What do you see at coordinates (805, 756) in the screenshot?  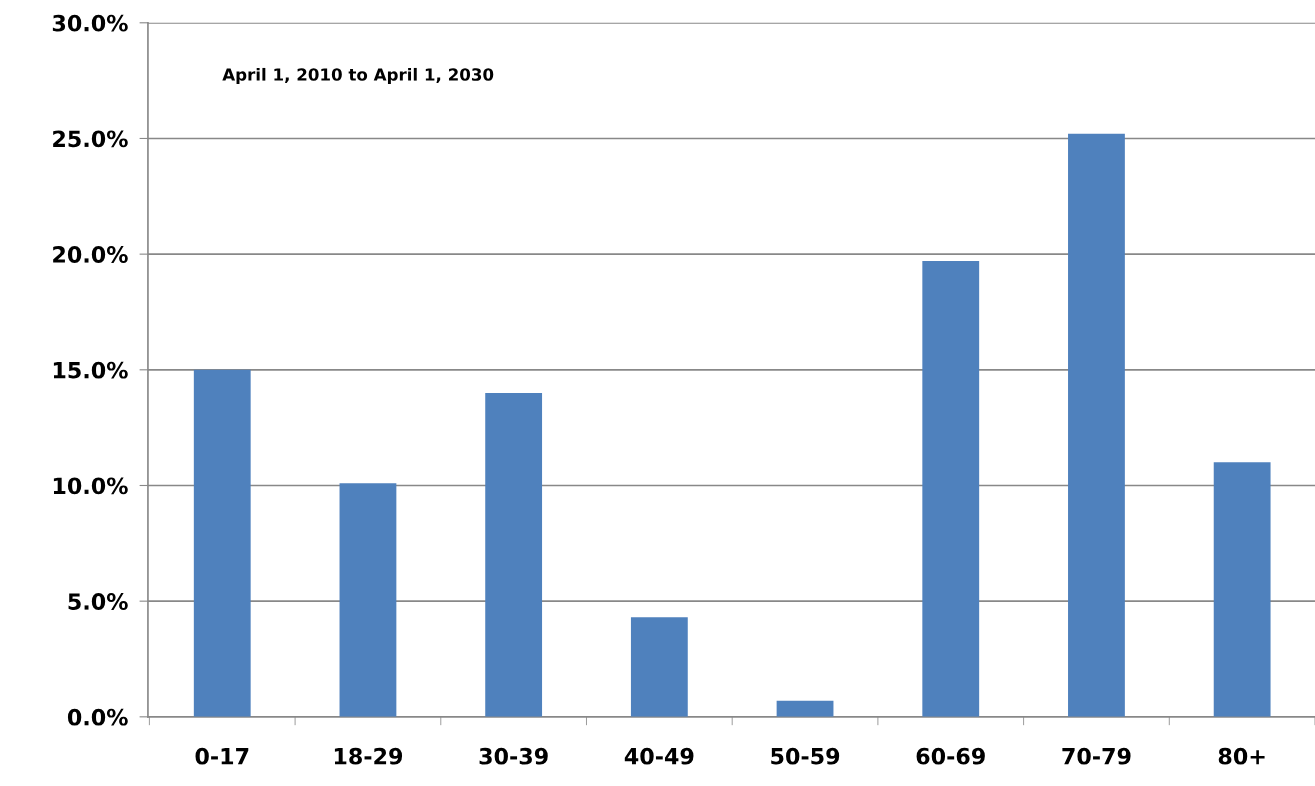 I see `x-tick-label: 50-59` at bounding box center [805, 756].